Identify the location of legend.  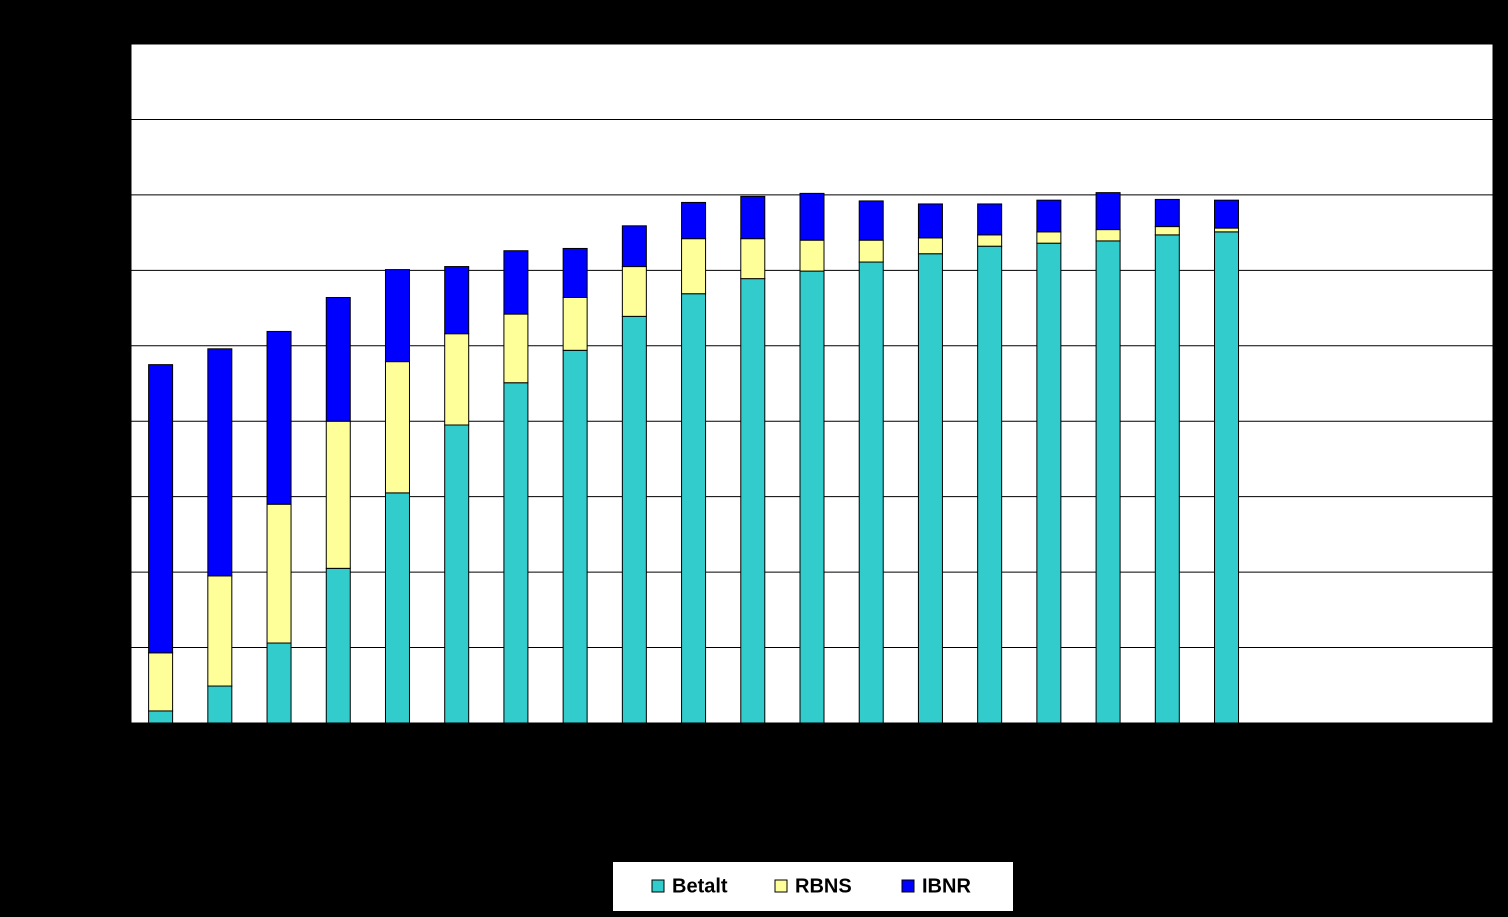
(813, 886).